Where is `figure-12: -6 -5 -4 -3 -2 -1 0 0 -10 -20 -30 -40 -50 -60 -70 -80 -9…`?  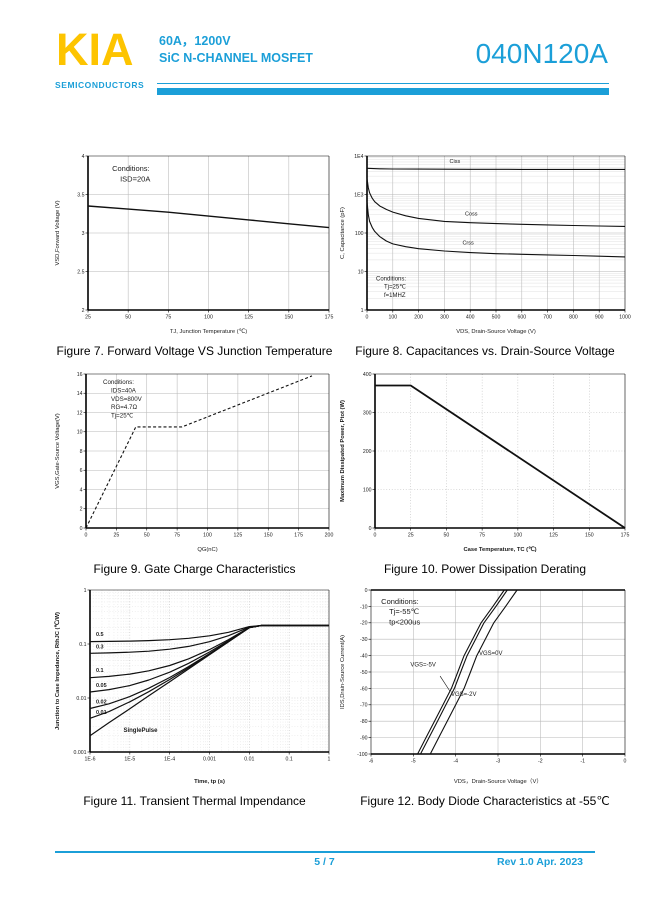
figure-12: -6 -5 -4 -3 -2 -1 0 0 -10 -20 -30 -40 -50 -60 -70 -80 -9… is located at coordinates (485, 696).